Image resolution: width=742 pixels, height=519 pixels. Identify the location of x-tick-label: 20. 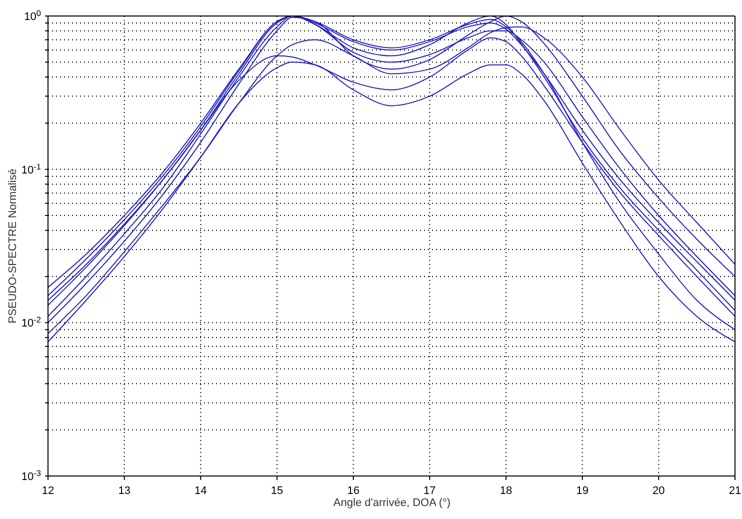
(658, 491).